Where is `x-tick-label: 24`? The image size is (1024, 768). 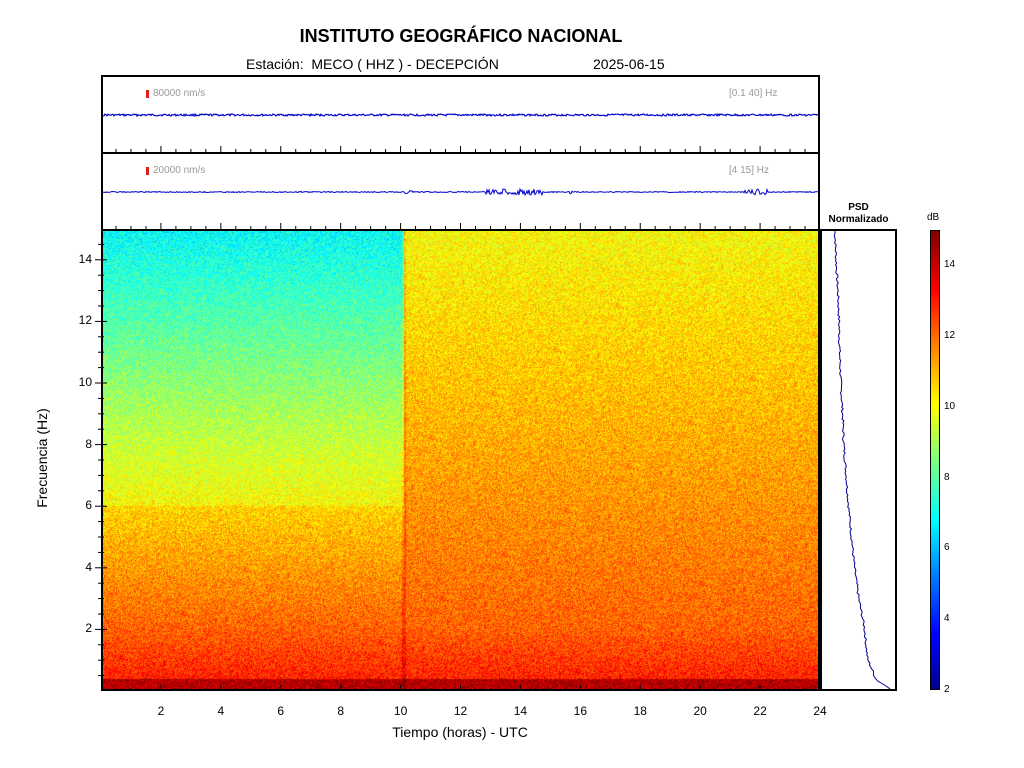
x-tick-label: 24 is located at coordinates (820, 711).